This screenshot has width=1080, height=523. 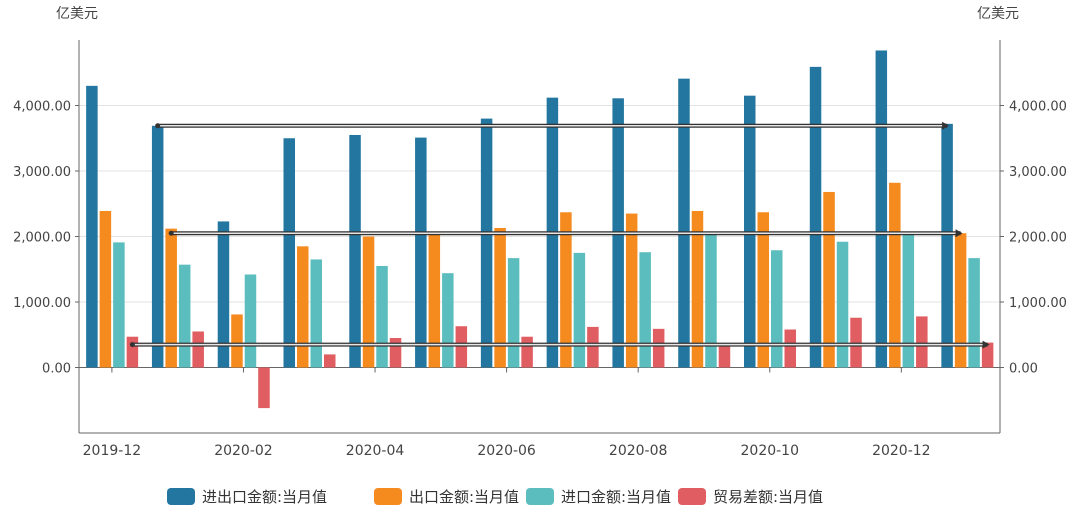 What do you see at coordinates (56, 369) in the screenshot?
I see `y-tick-label-left: 0.00` at bounding box center [56, 369].